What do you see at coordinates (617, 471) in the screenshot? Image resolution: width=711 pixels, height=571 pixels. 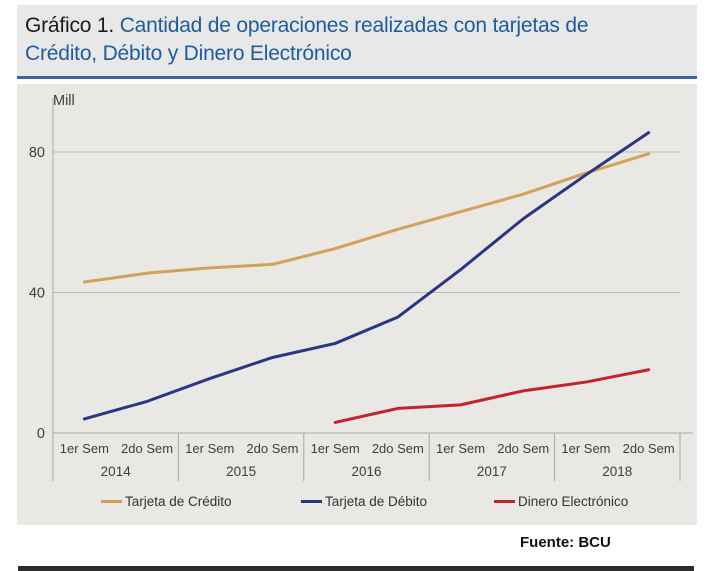 I see `x-year-label-2018: 2018` at bounding box center [617, 471].